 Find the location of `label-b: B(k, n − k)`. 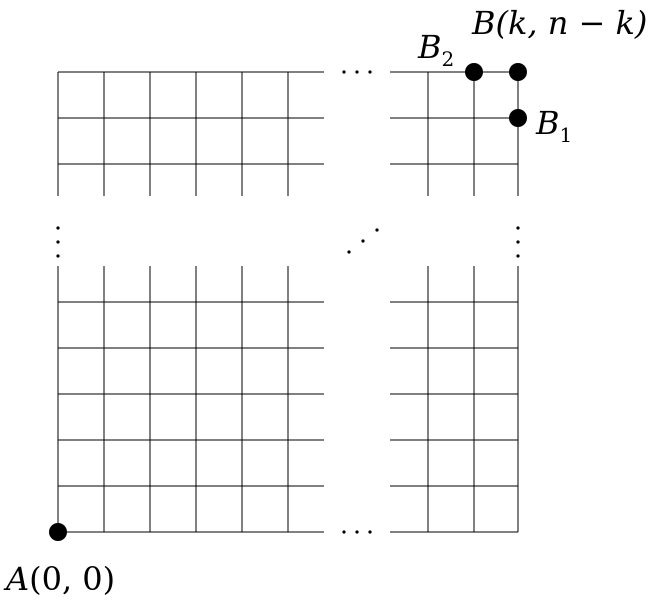

label-b: B(k, n − k) is located at coordinates (559, 23).